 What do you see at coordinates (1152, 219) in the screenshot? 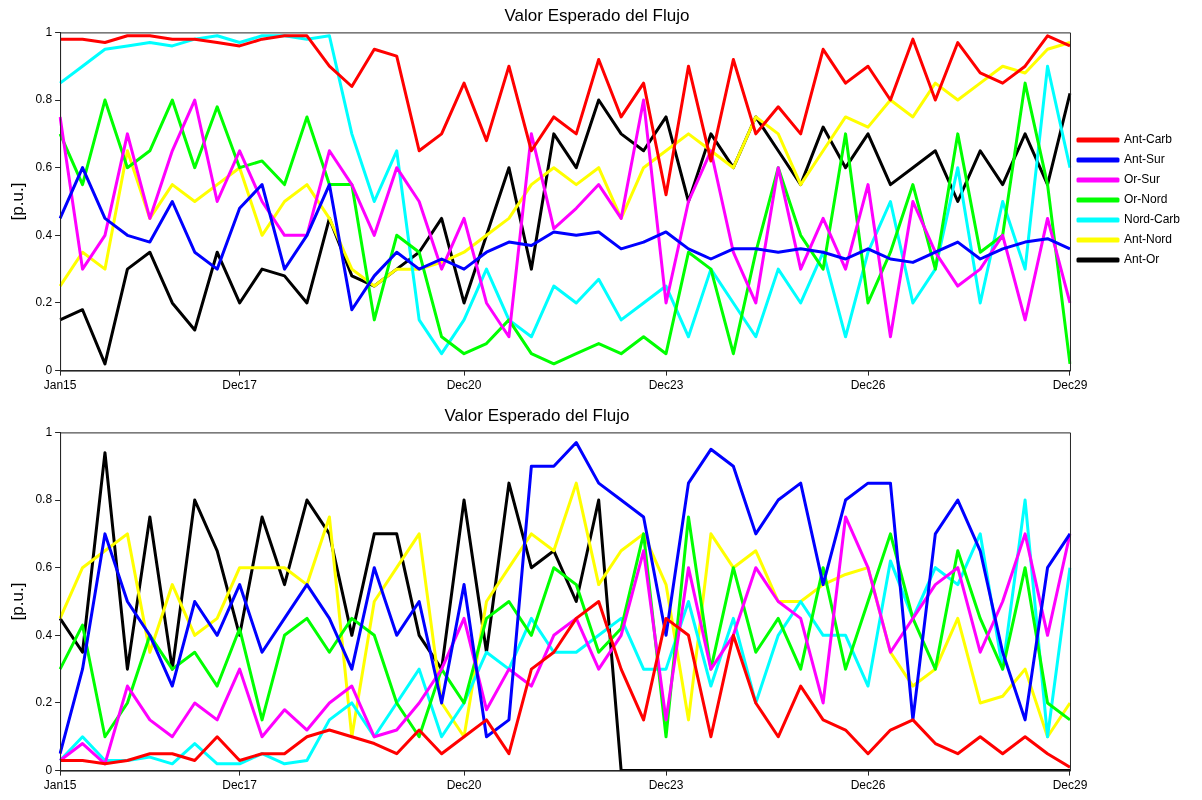
I see `legend-label: Nord-Carb` at bounding box center [1152, 219].